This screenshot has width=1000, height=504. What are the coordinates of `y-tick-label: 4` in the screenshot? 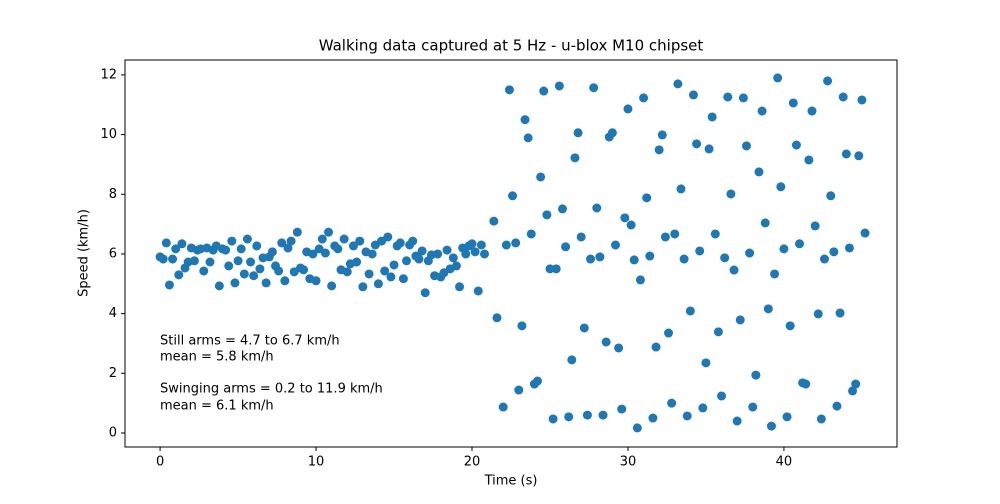 It's located at (113, 313).